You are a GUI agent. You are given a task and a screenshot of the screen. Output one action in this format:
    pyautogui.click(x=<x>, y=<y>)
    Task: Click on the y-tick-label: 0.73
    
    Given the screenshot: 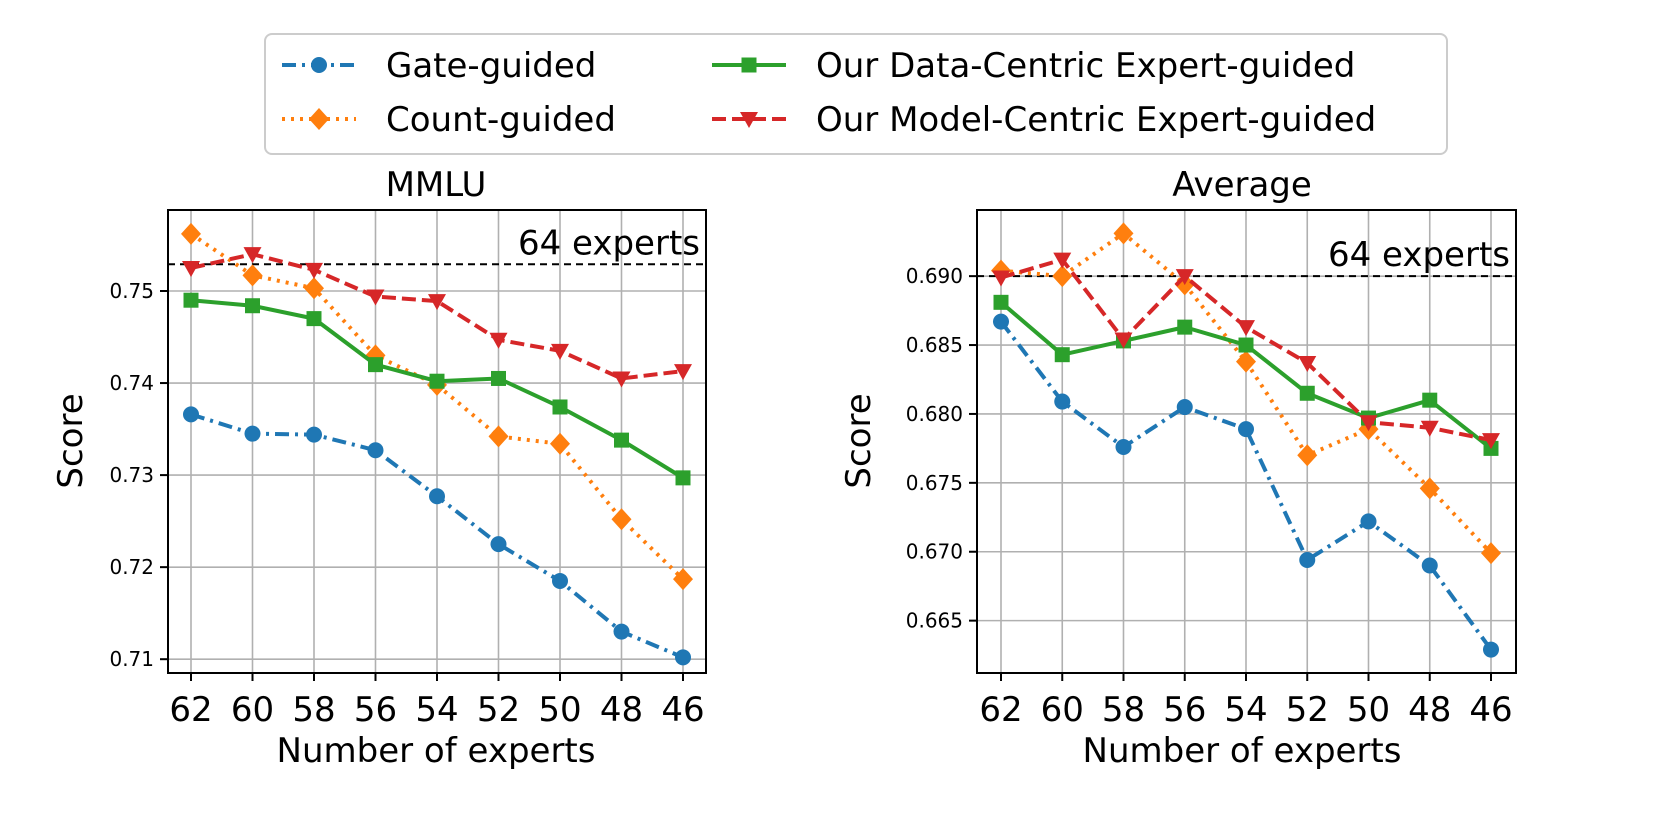 What is the action you would take?
    pyautogui.click(x=131, y=475)
    